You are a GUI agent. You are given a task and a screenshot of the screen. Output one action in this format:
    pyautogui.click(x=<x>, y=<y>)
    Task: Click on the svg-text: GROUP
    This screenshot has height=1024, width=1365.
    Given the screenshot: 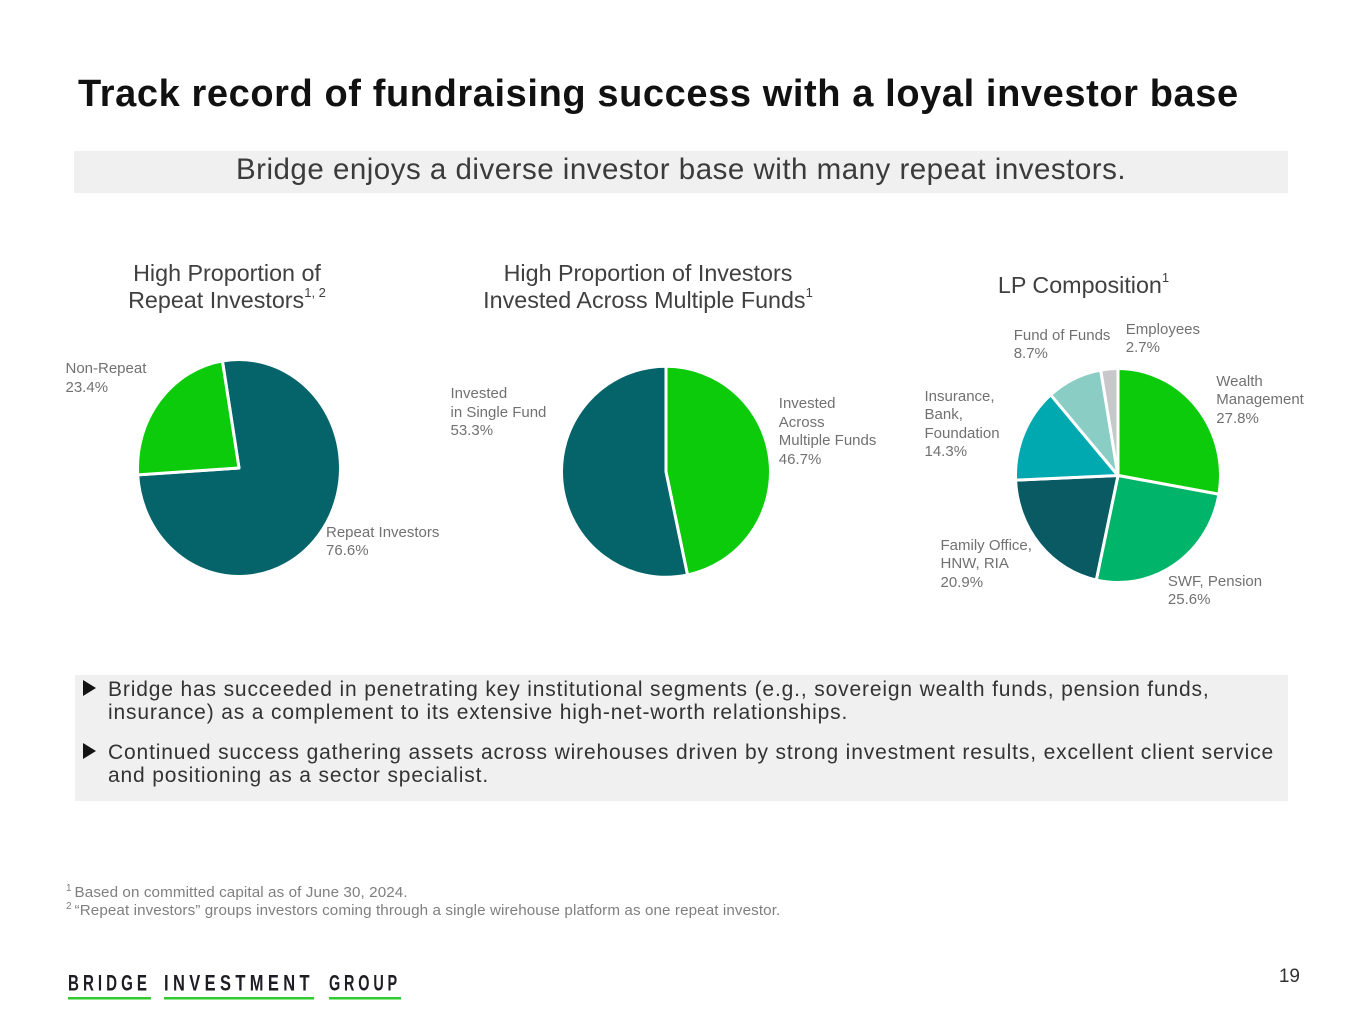 What is the action you would take?
    pyautogui.click(x=365, y=982)
    